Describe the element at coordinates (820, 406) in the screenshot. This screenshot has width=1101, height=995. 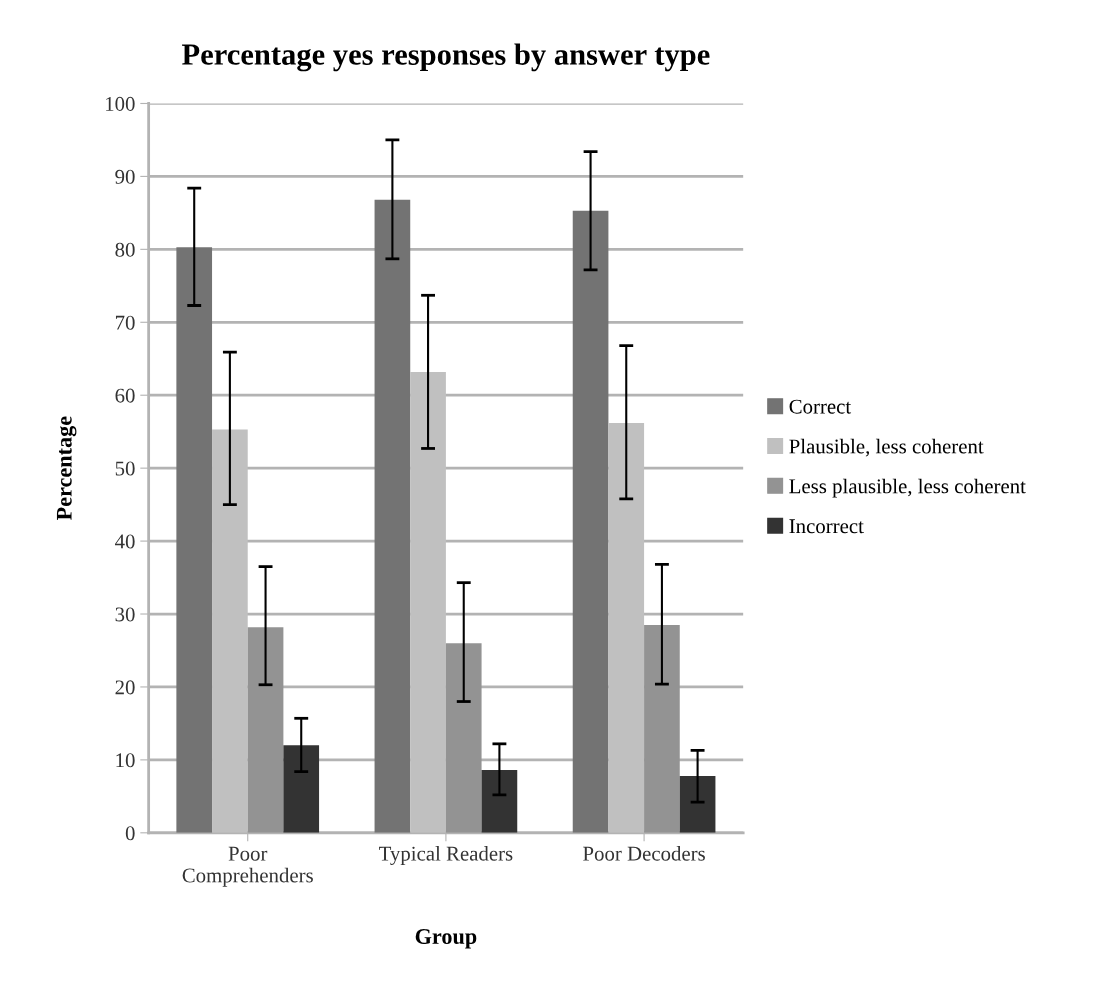
I see `legend-label: Correct` at that location.